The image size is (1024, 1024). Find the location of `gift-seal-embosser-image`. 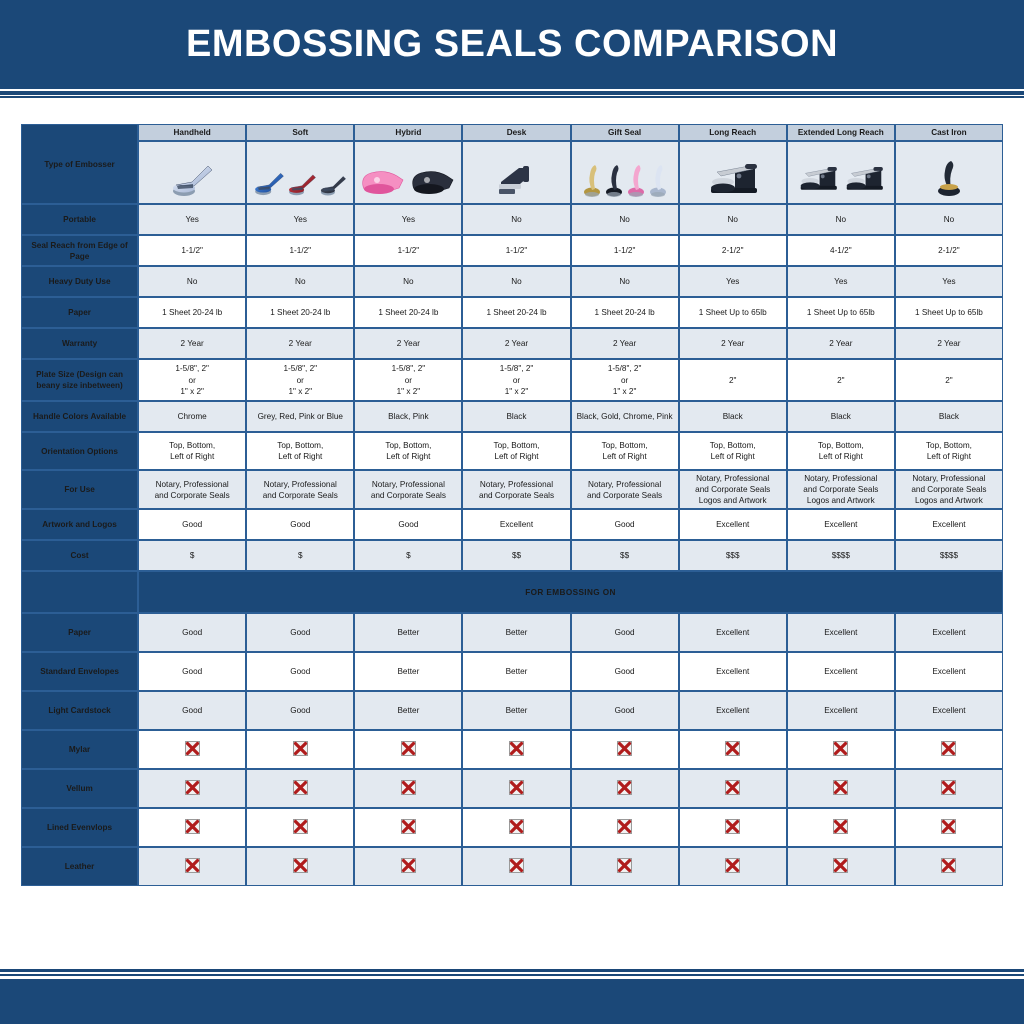

gift-seal-embosser-image is located at coordinates (624, 173).